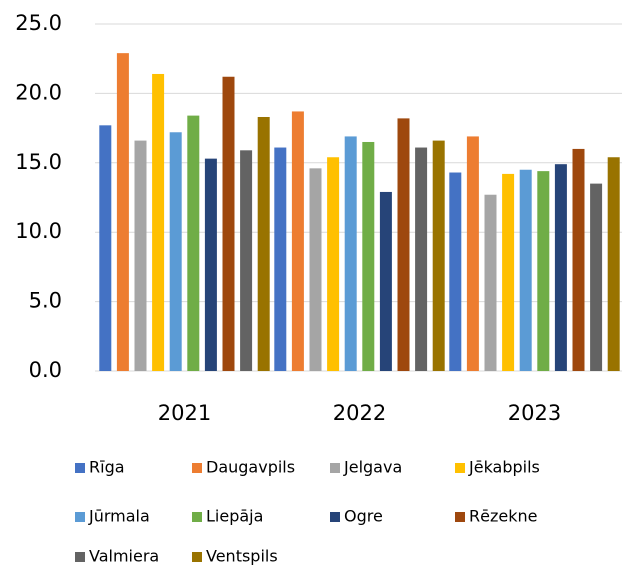 Image resolution: width=626 pixels, height=569 pixels. Describe the element at coordinates (38, 231) in the screenshot. I see `y-tick-label: 10.0` at that location.